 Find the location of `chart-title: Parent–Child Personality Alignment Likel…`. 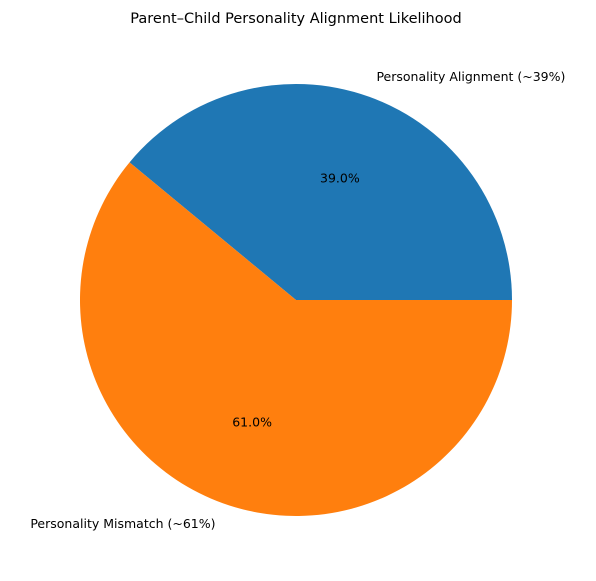

chart-title: Parent–Child Personality Alignment Likel… is located at coordinates (295, 19).